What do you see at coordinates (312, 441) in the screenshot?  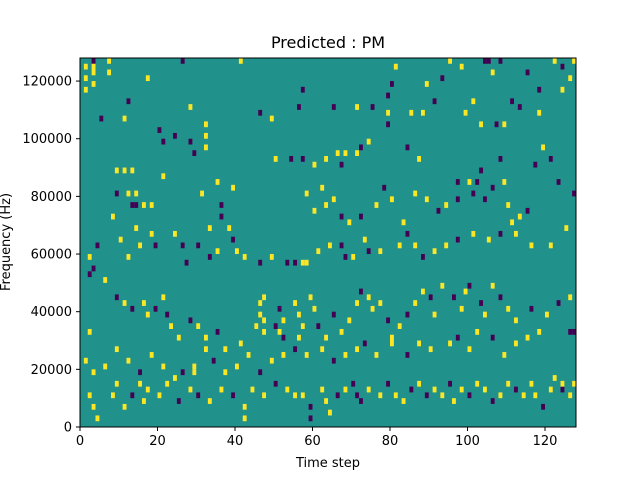 I see `x-tick-label: 60` at bounding box center [312, 441].